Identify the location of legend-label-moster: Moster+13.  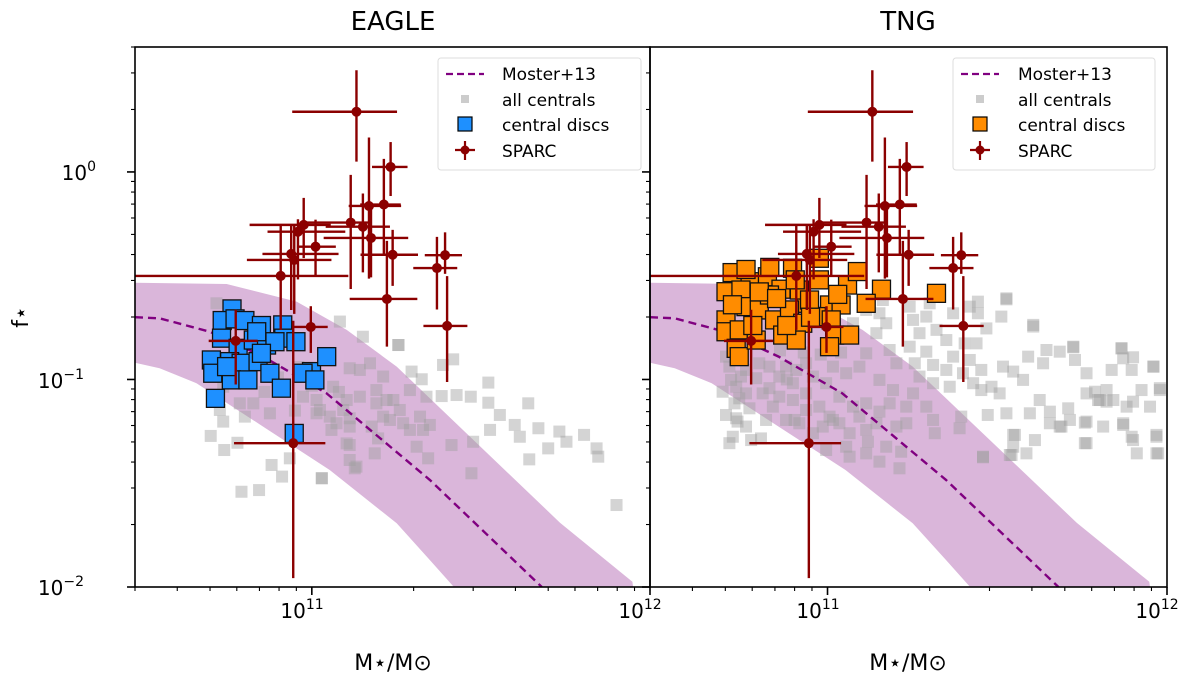
(549, 75).